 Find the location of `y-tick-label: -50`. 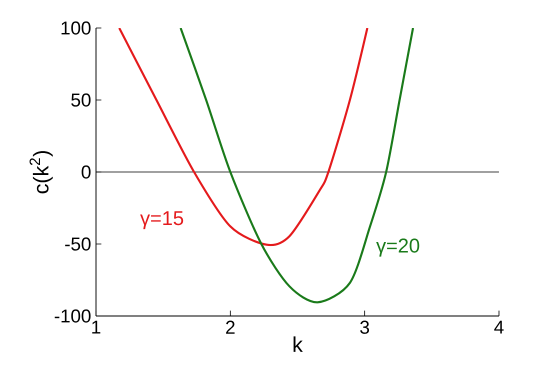

y-tick-label: -50 is located at coordinates (78, 244).